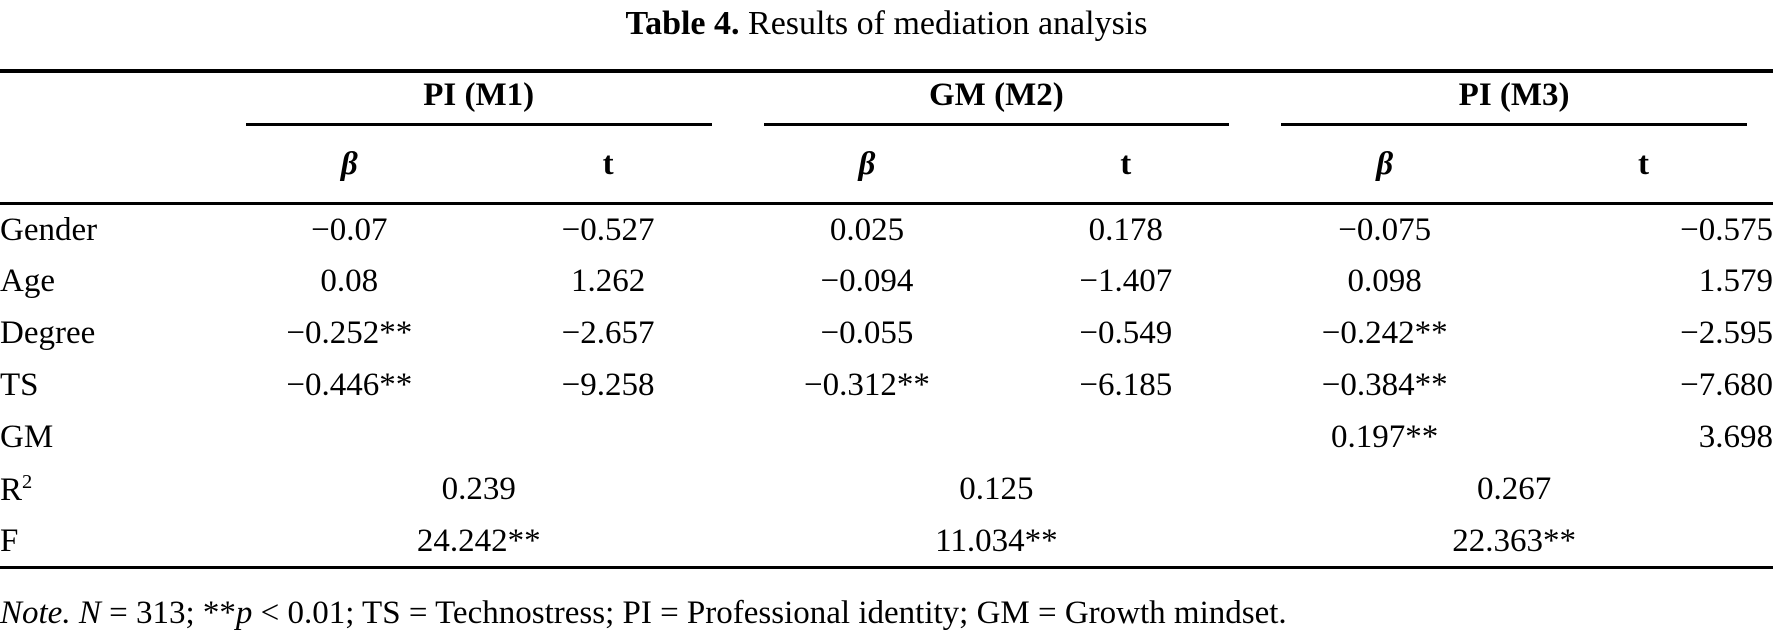  I want to click on cell-t-m1: −0.527, so click(608, 230).